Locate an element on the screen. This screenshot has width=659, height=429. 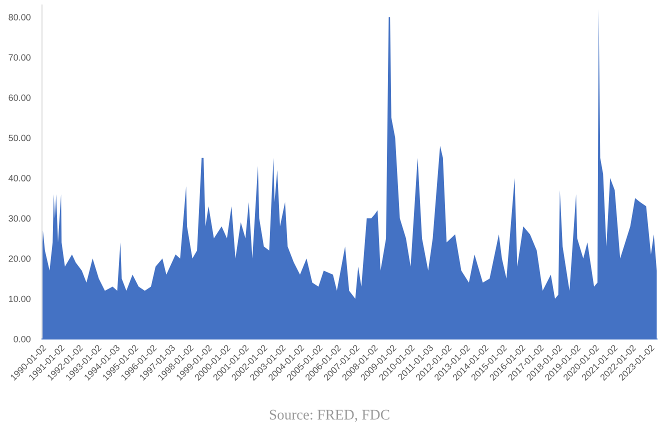
y-tick-label: 70.00 is located at coordinates (19, 57).